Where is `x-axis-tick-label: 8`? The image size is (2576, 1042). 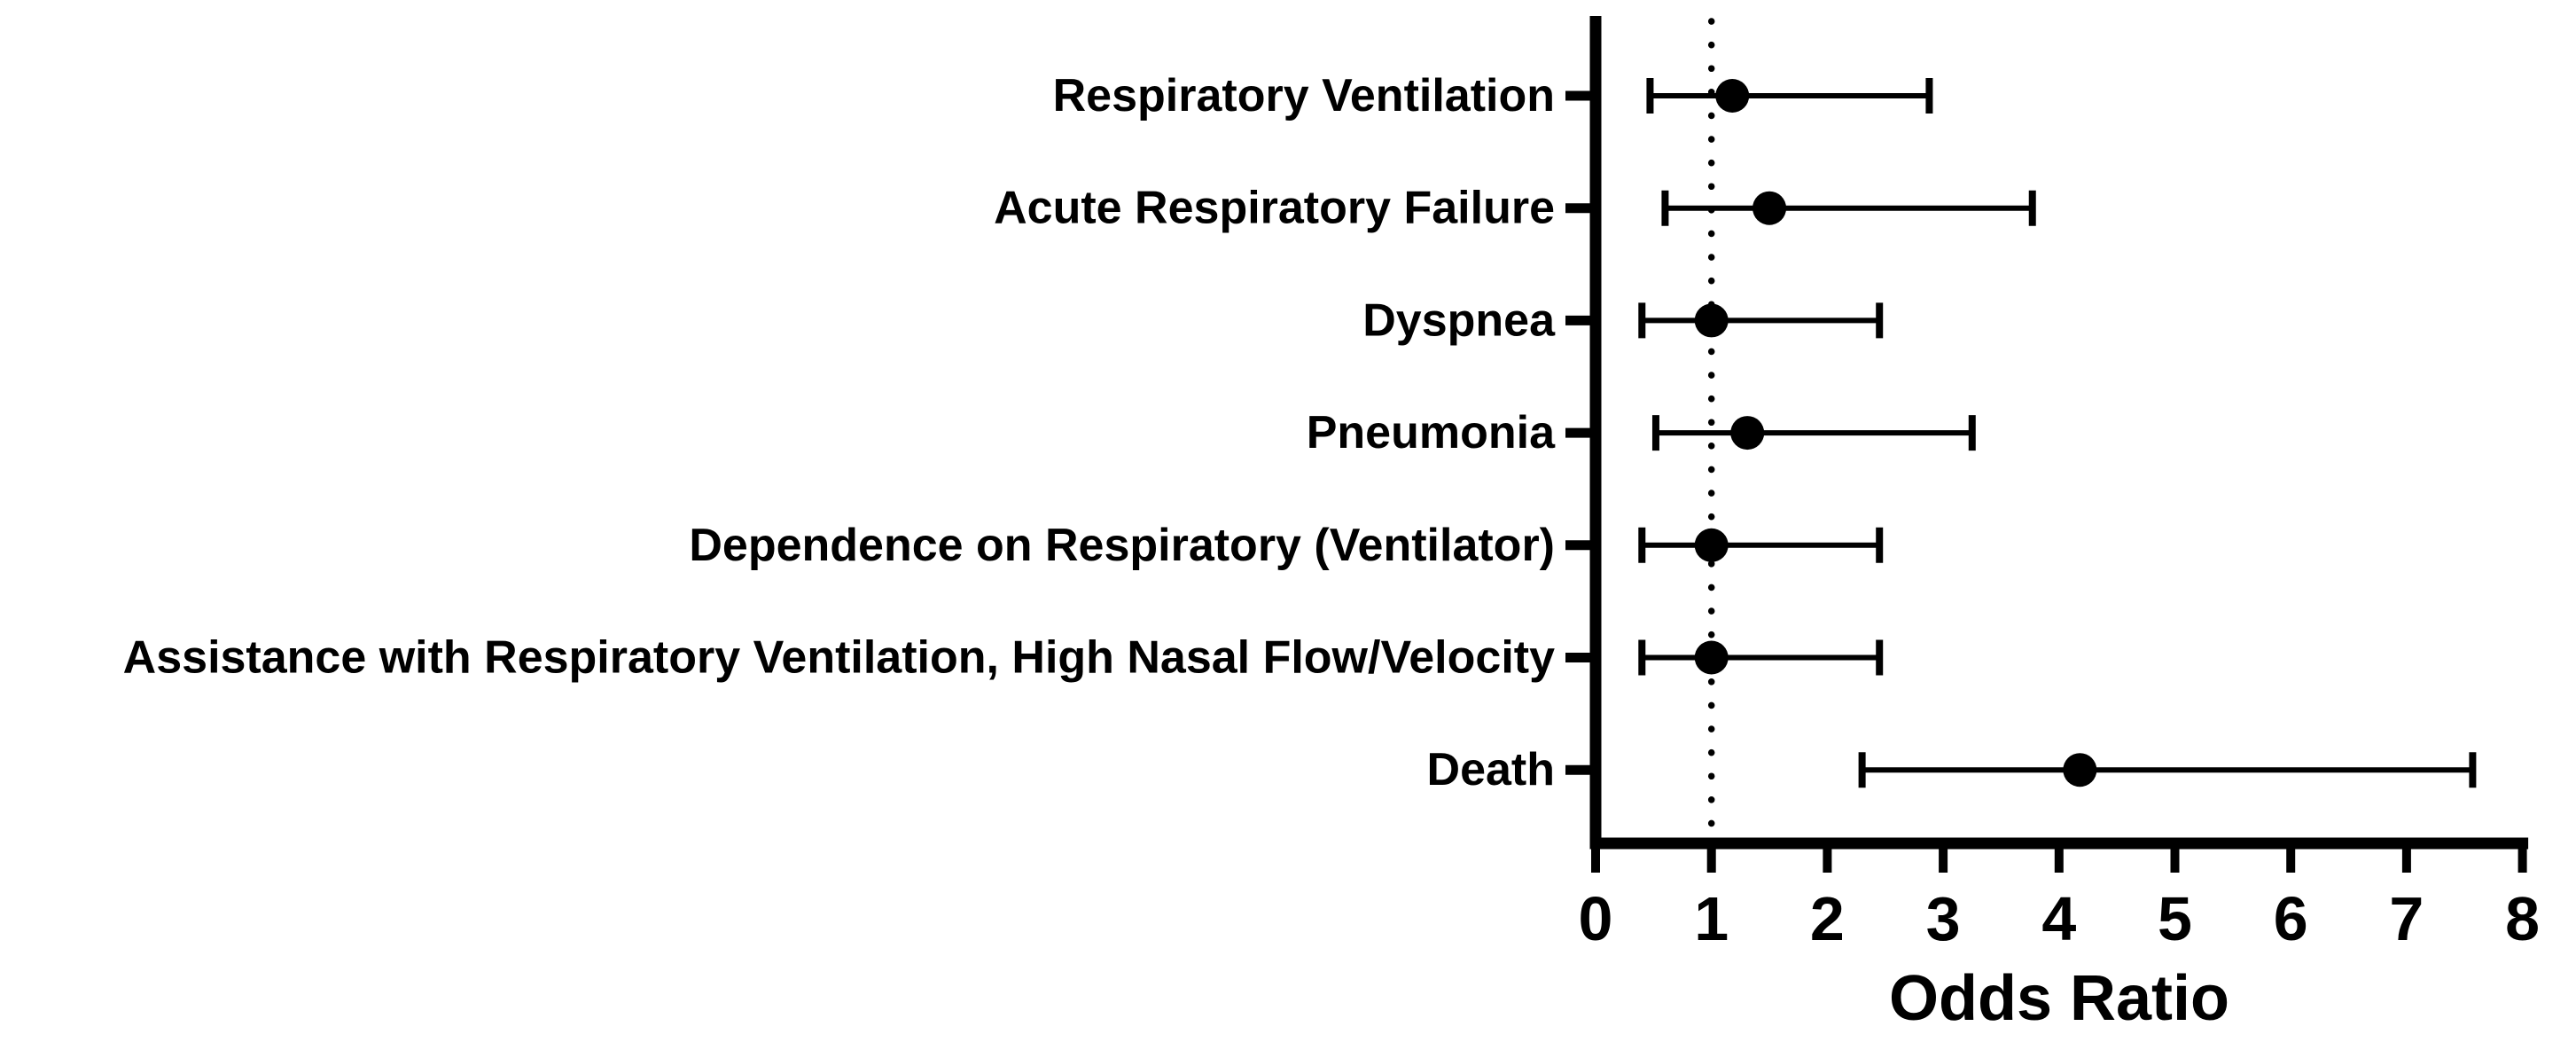
x-axis-tick-label: 8 is located at coordinates (2522, 919).